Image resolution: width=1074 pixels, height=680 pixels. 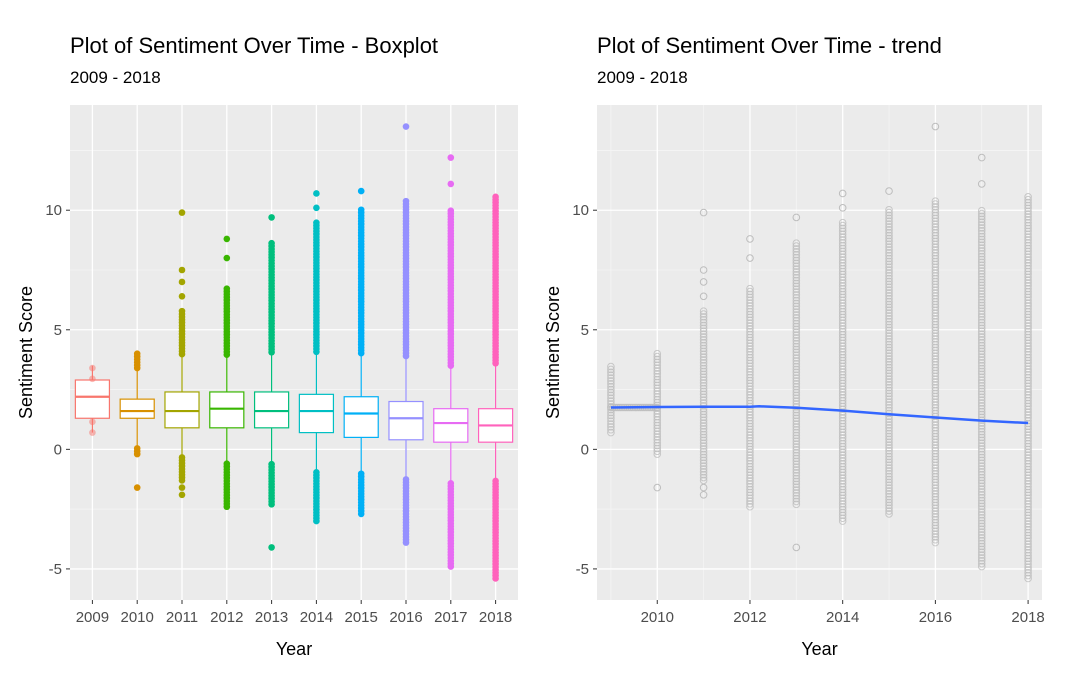 What do you see at coordinates (749, 617) in the screenshot?
I see `x-tick-label: 2012` at bounding box center [749, 617].